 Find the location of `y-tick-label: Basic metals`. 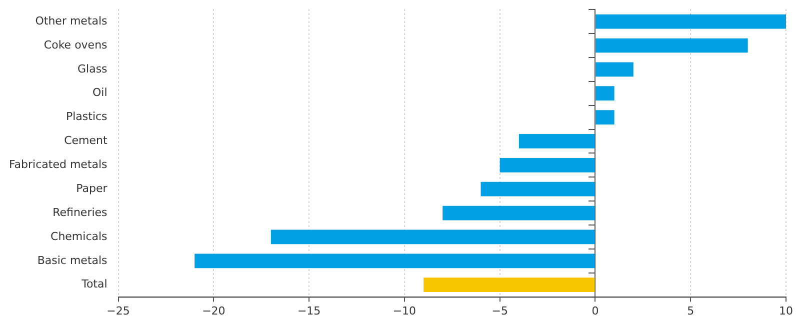

y-tick-label: Basic metals is located at coordinates (72, 260).